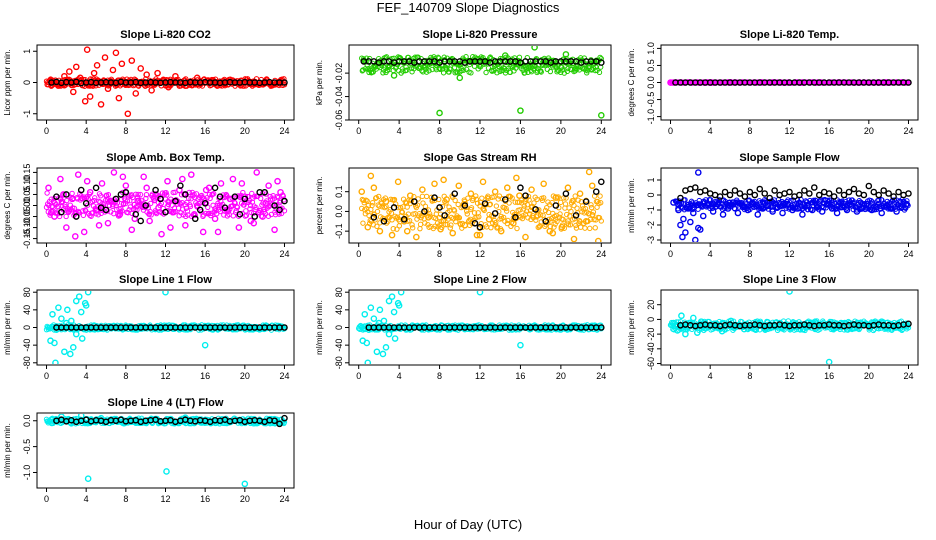 Image resolution: width=936 pixels, height=540 pixels. Describe the element at coordinates (358, 131) in the screenshot. I see `x-tick-label: 0` at that location.